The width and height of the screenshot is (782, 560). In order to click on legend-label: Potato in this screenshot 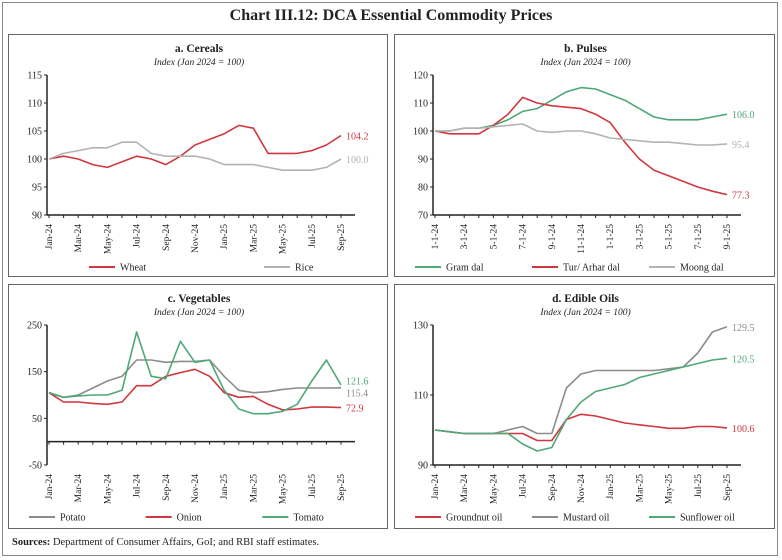, I will do `click(73, 518)`.